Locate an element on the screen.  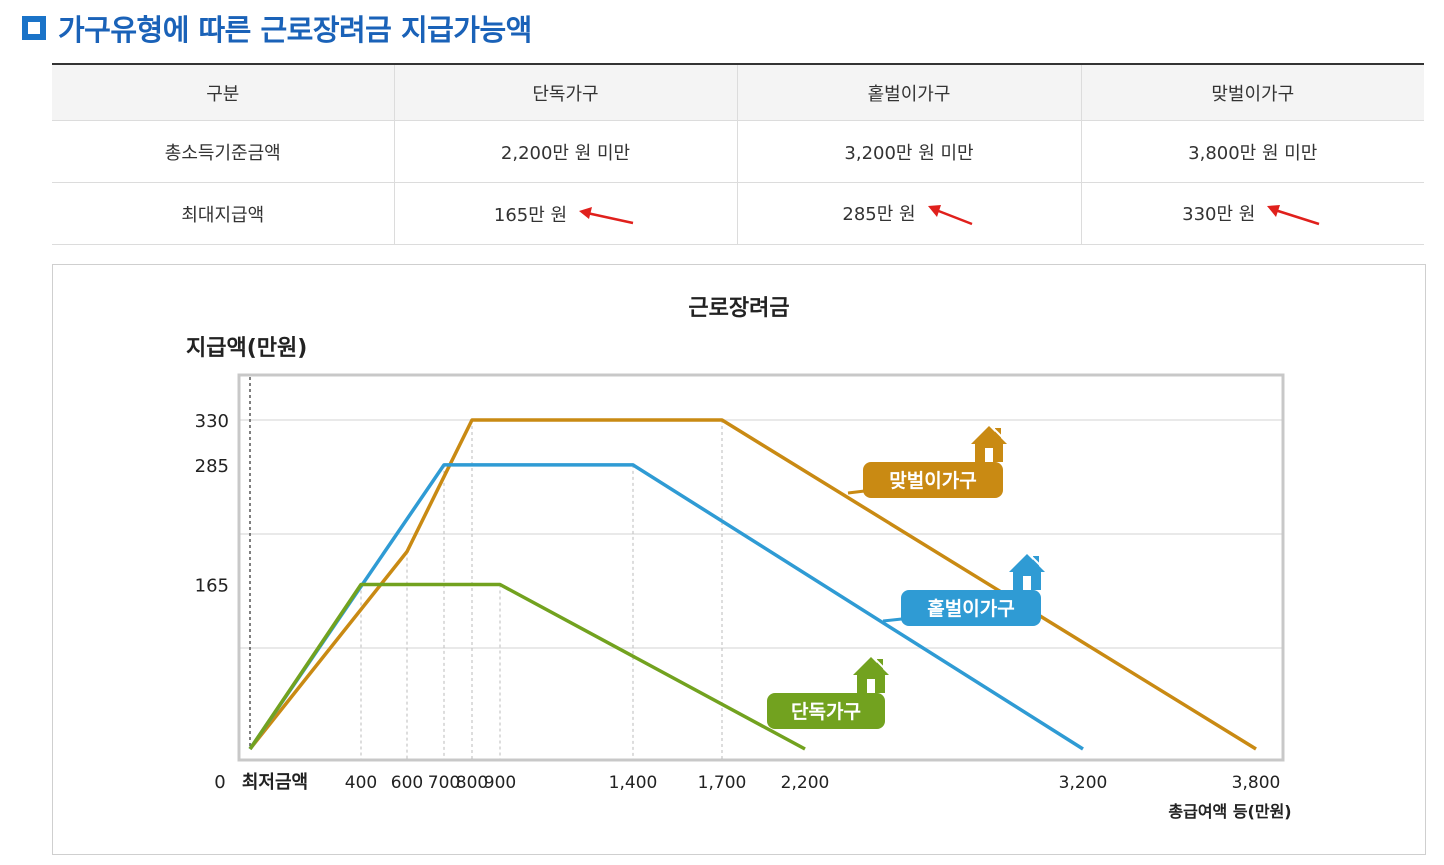
y-axis-label: 지급액(만원) is located at coordinates (246, 348).